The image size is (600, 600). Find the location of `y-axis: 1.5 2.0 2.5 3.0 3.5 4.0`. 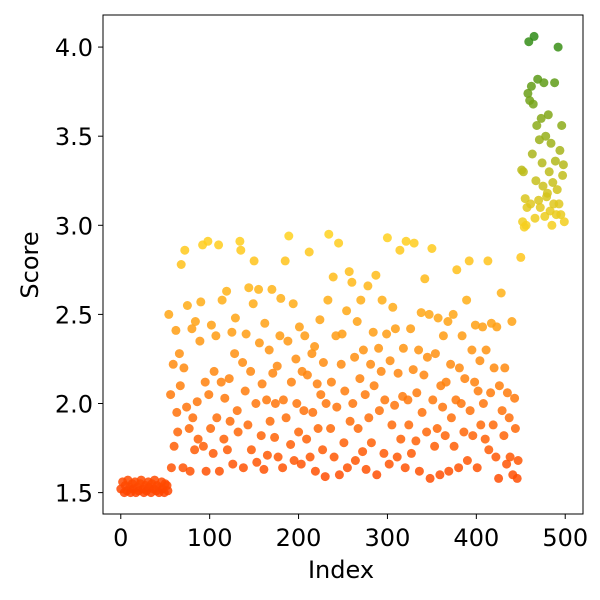

y-axis: 1.5 2.0 2.5 3.0 3.5 4.0 is located at coordinates (79, 271).